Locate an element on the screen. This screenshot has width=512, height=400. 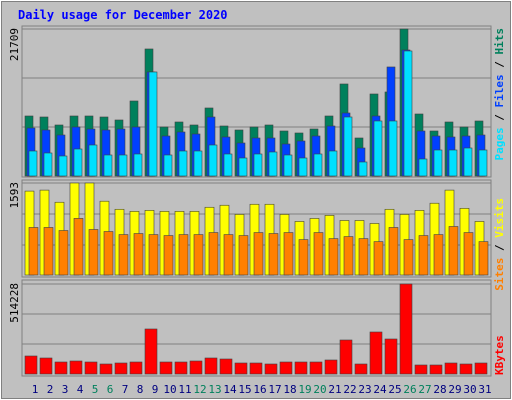
legend-entry: KBytes is located at coordinates (499, 355).